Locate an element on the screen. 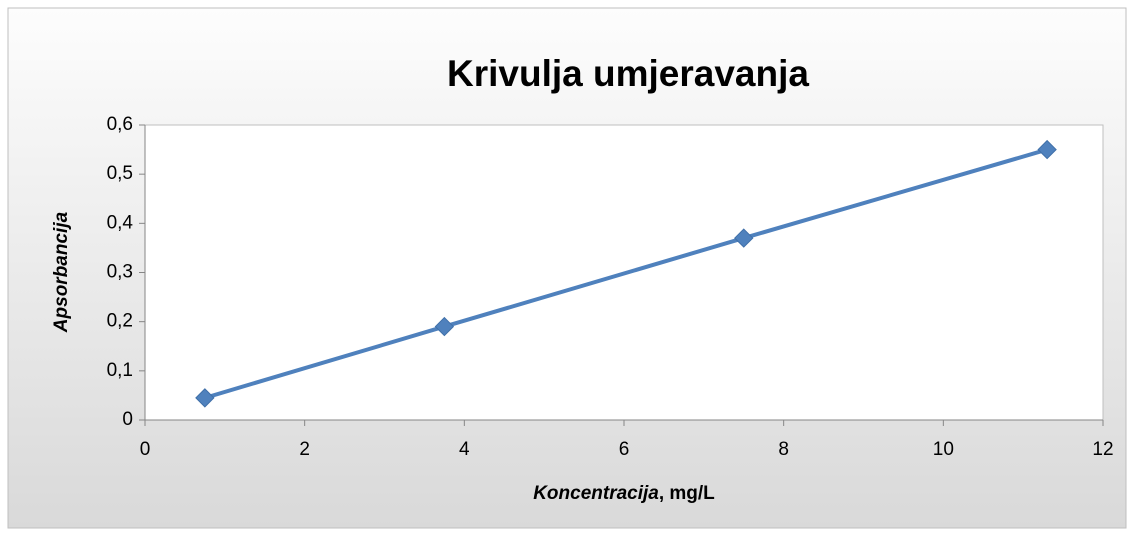 This screenshot has height=536, width=1134. y-tick-label: 0,4 is located at coordinates (120, 222).